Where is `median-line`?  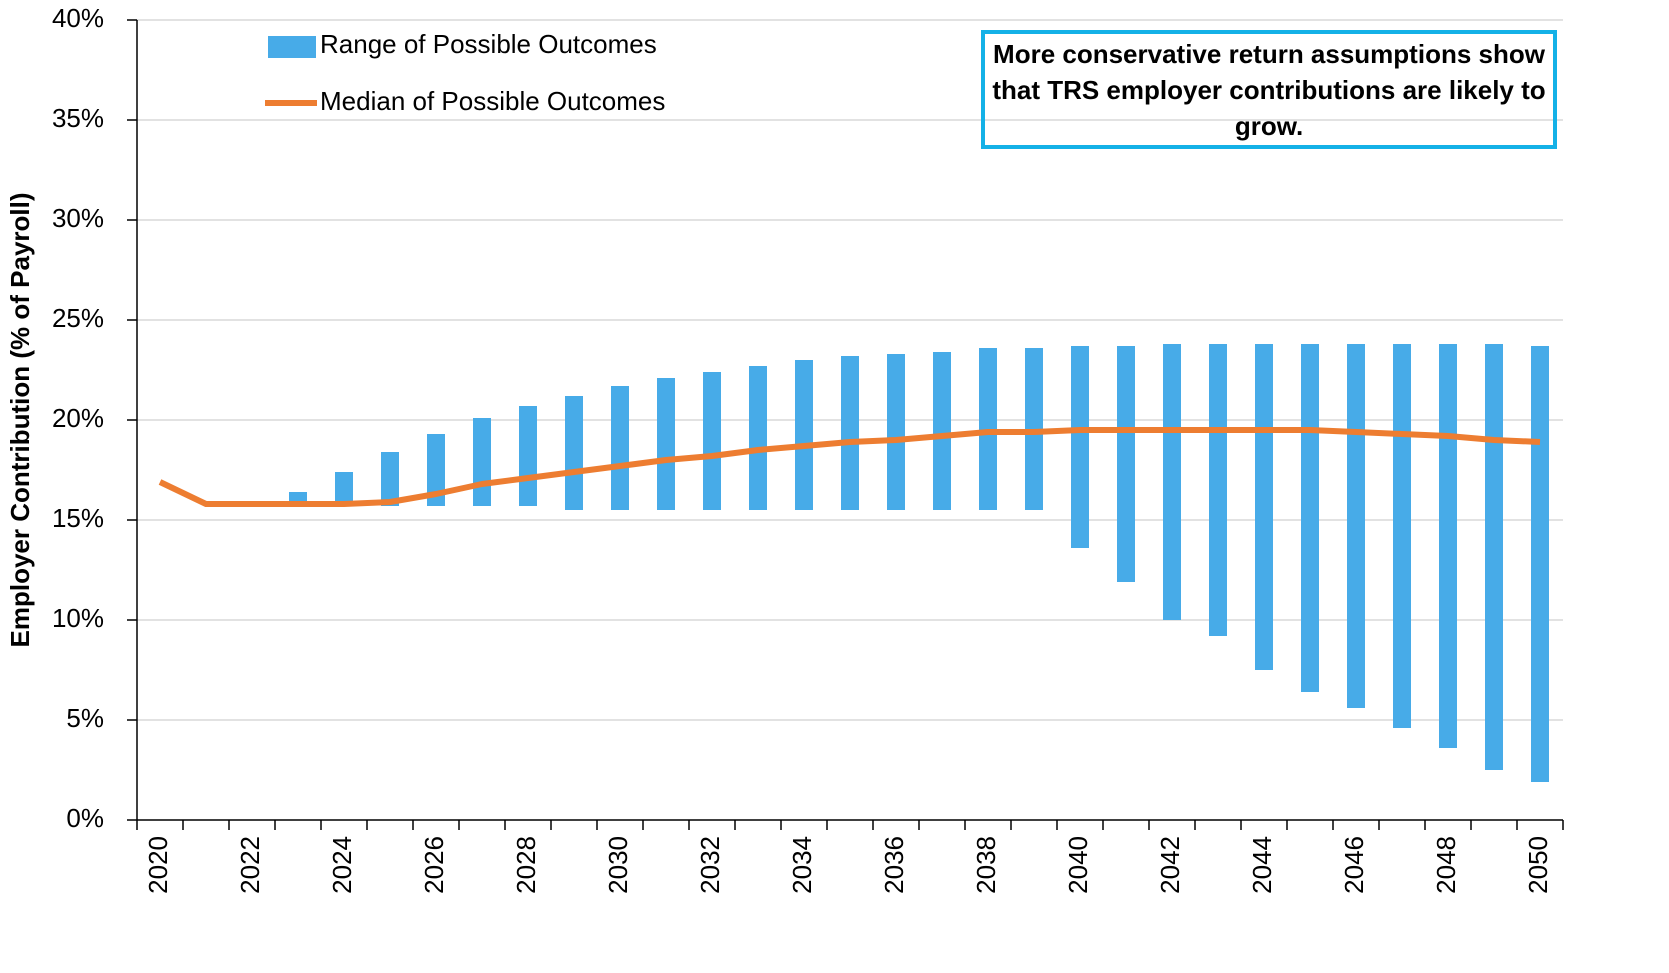
median-line is located at coordinates (849, 467).